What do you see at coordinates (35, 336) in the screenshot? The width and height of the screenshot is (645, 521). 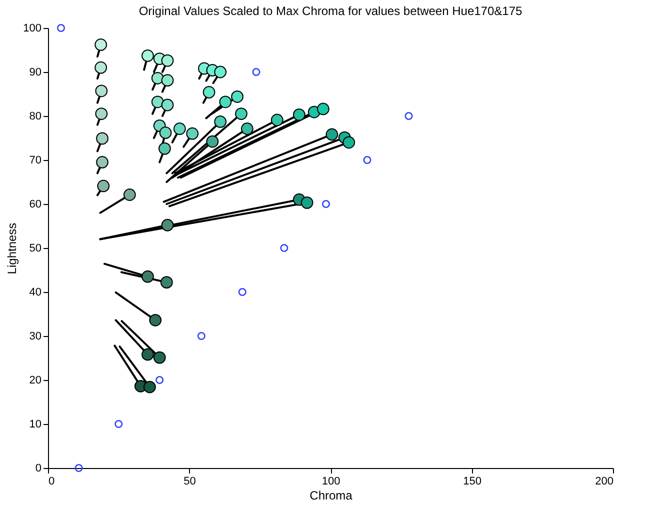 I see `y-tick-label: 30` at bounding box center [35, 336].